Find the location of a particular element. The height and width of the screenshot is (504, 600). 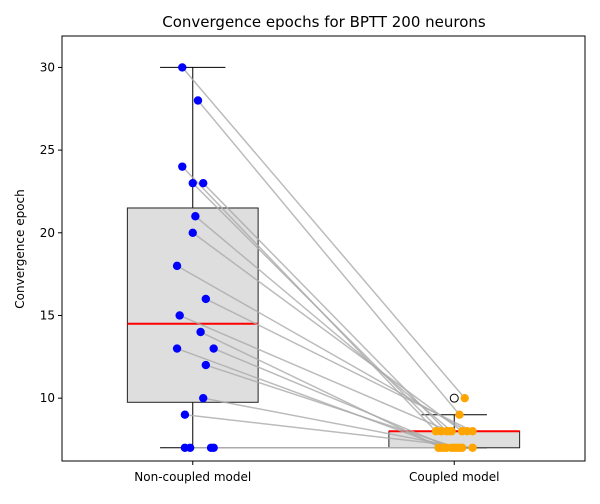

x-tick-label: Coupled model is located at coordinates (454, 477).